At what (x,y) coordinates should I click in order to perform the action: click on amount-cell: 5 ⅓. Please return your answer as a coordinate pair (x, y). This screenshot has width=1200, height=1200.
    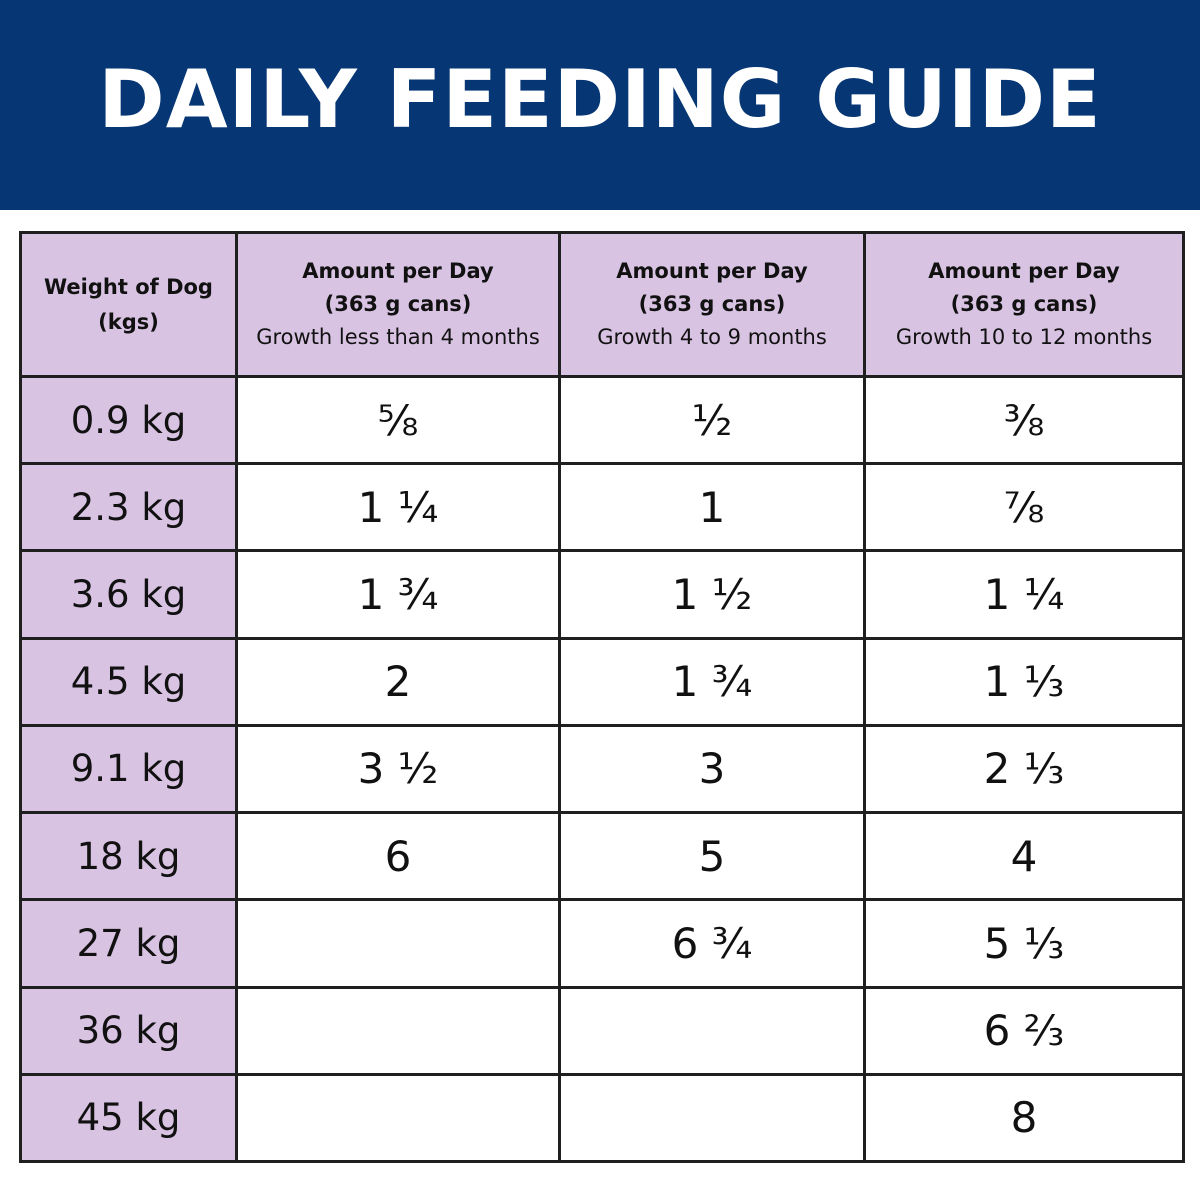
    Looking at the image, I should click on (1024, 943).